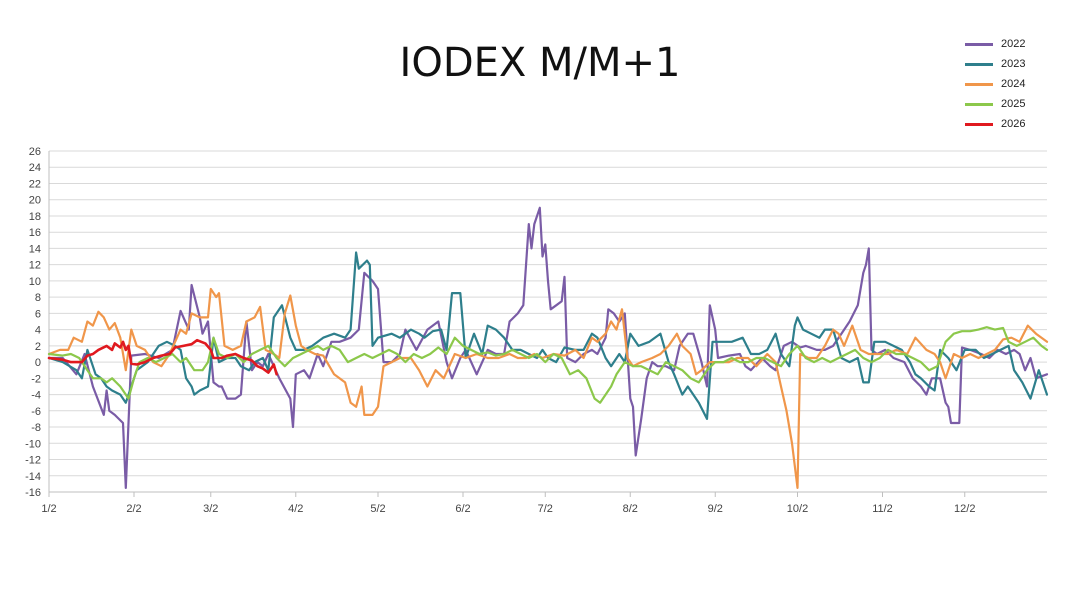  What do you see at coordinates (295, 509) in the screenshot?
I see `x-tick-label: 4/2` at bounding box center [295, 509].